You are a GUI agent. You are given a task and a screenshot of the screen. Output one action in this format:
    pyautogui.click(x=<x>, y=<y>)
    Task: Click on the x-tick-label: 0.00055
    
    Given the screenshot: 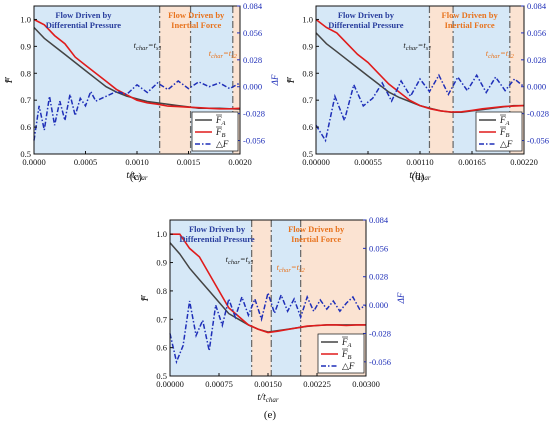 What is the action you would take?
    pyautogui.click(x=368, y=162)
    